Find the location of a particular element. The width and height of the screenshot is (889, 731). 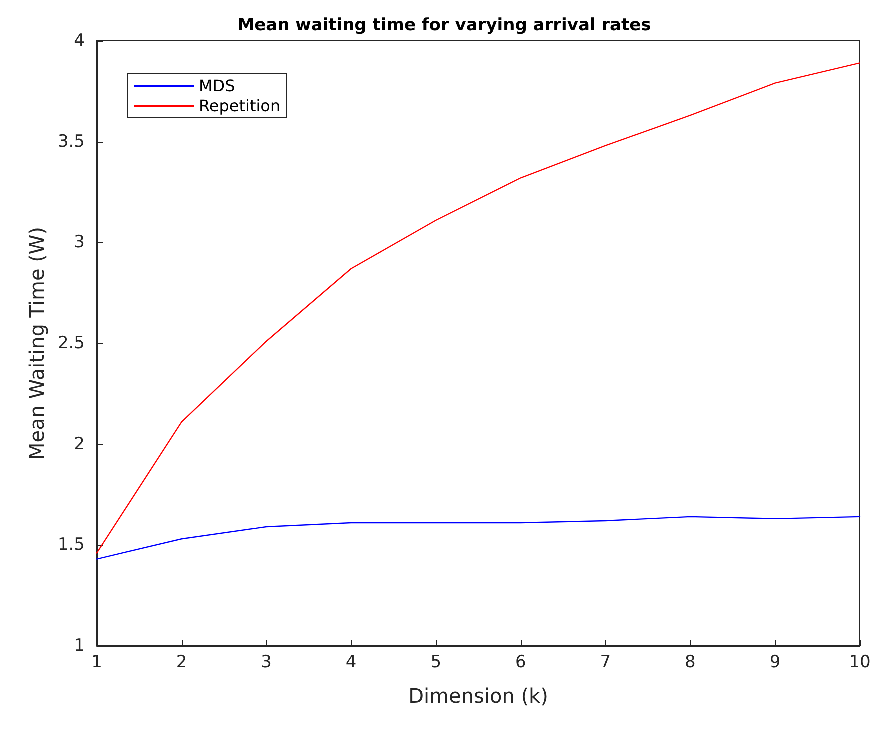

x-tick-label: 7 is located at coordinates (606, 662).